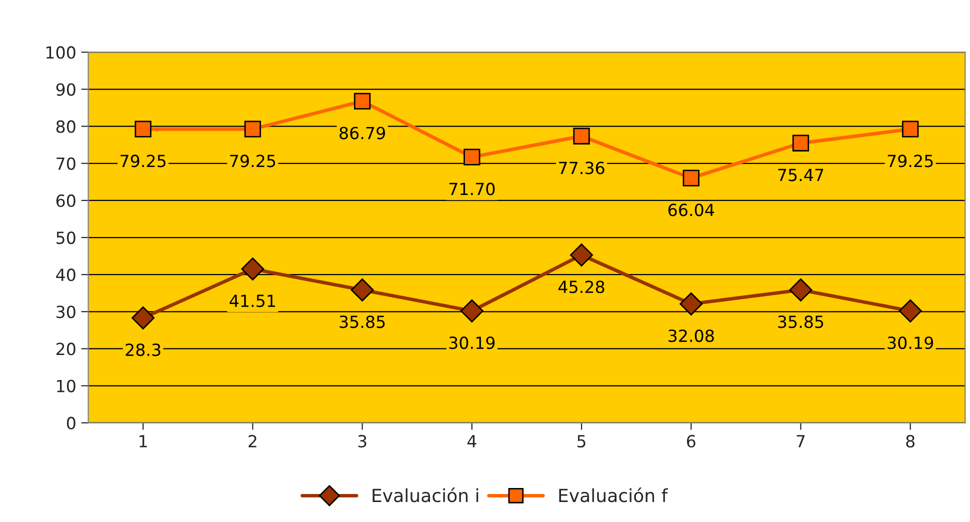 The width and height of the screenshot is (970, 522). What do you see at coordinates (66, 89) in the screenshot?
I see `y-tick-label: 90` at bounding box center [66, 89].